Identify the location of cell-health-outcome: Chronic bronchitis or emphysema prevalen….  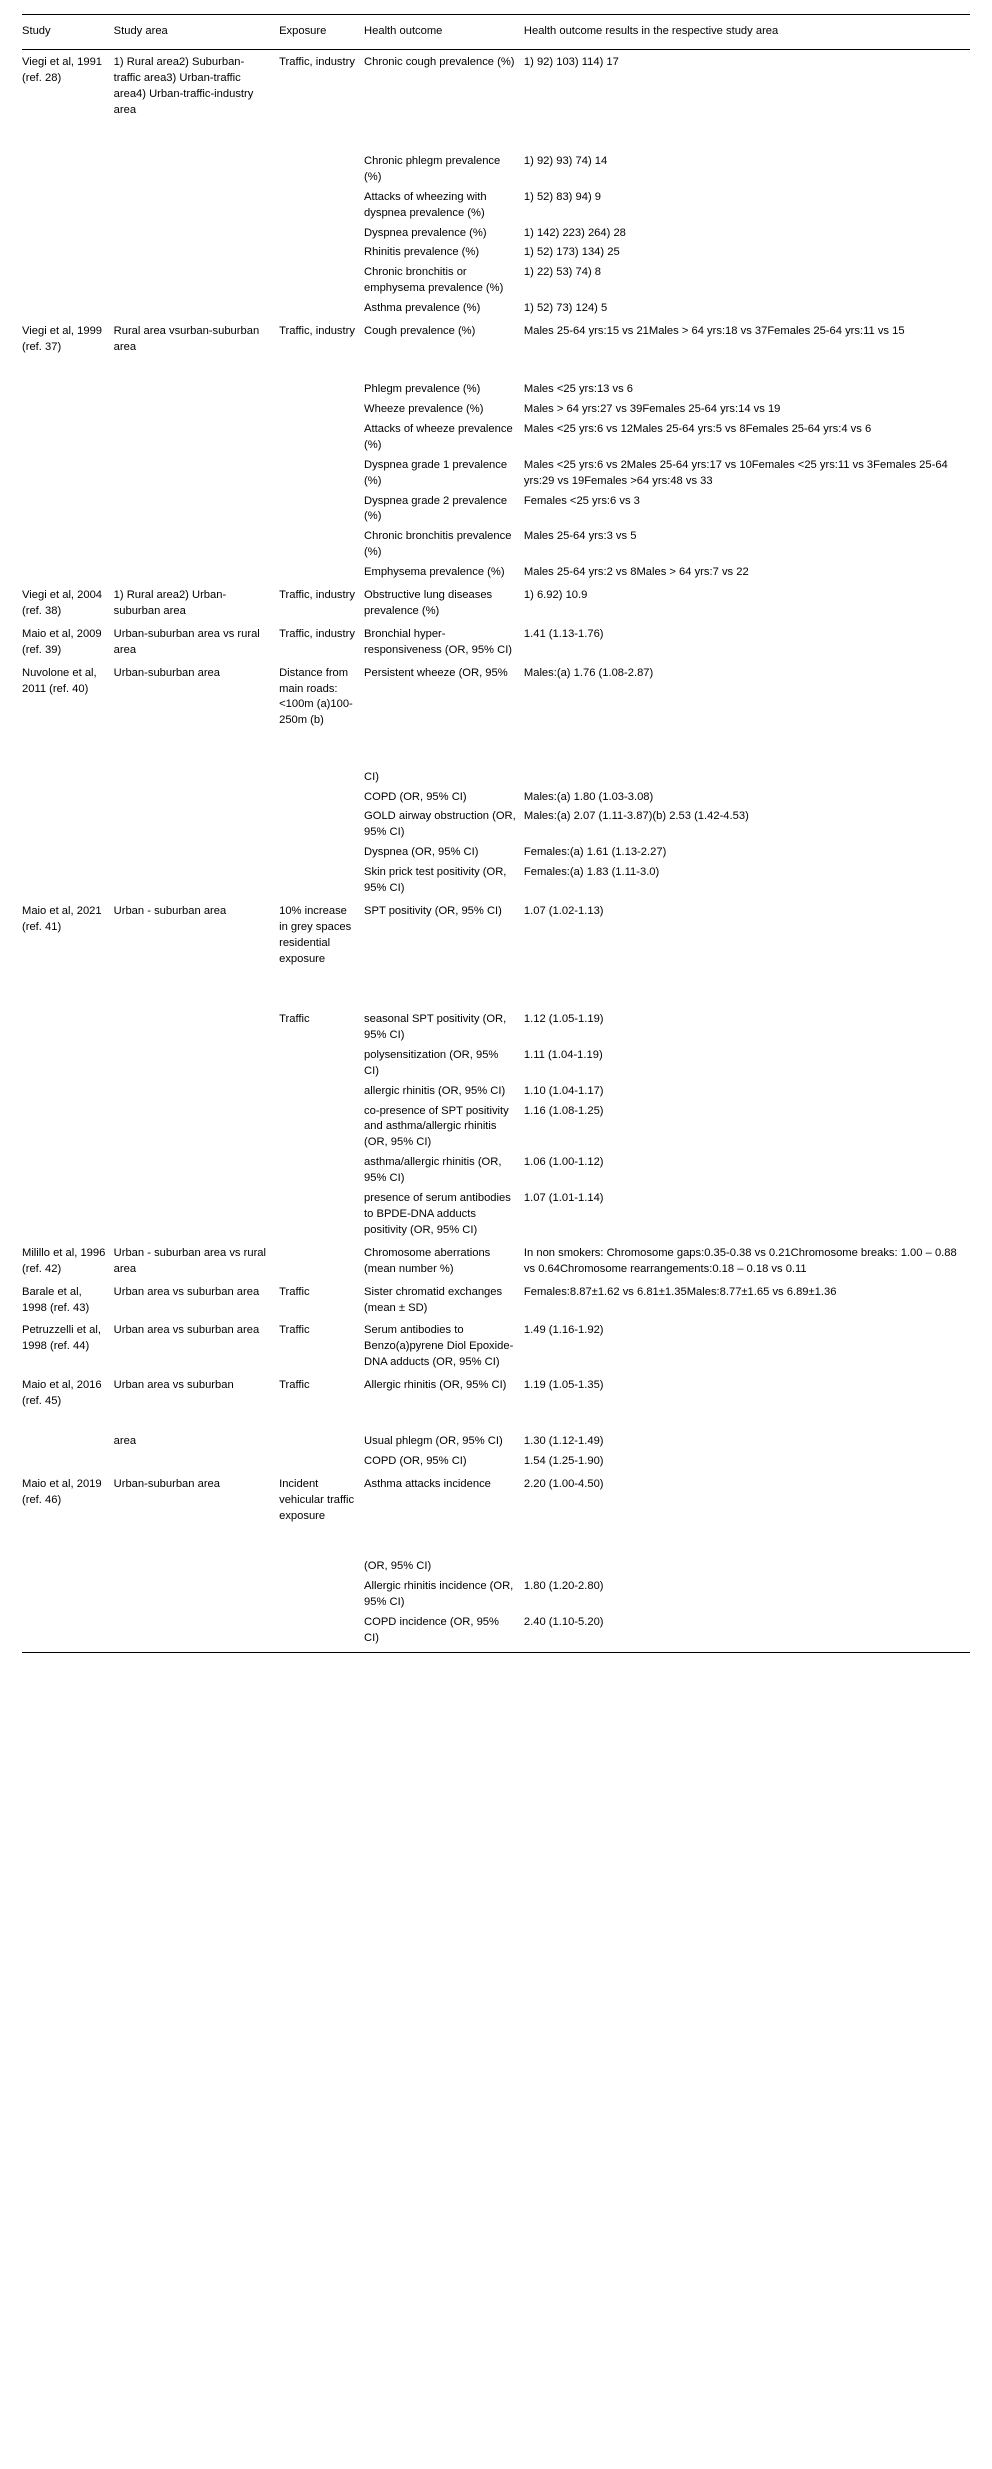
(434, 280).